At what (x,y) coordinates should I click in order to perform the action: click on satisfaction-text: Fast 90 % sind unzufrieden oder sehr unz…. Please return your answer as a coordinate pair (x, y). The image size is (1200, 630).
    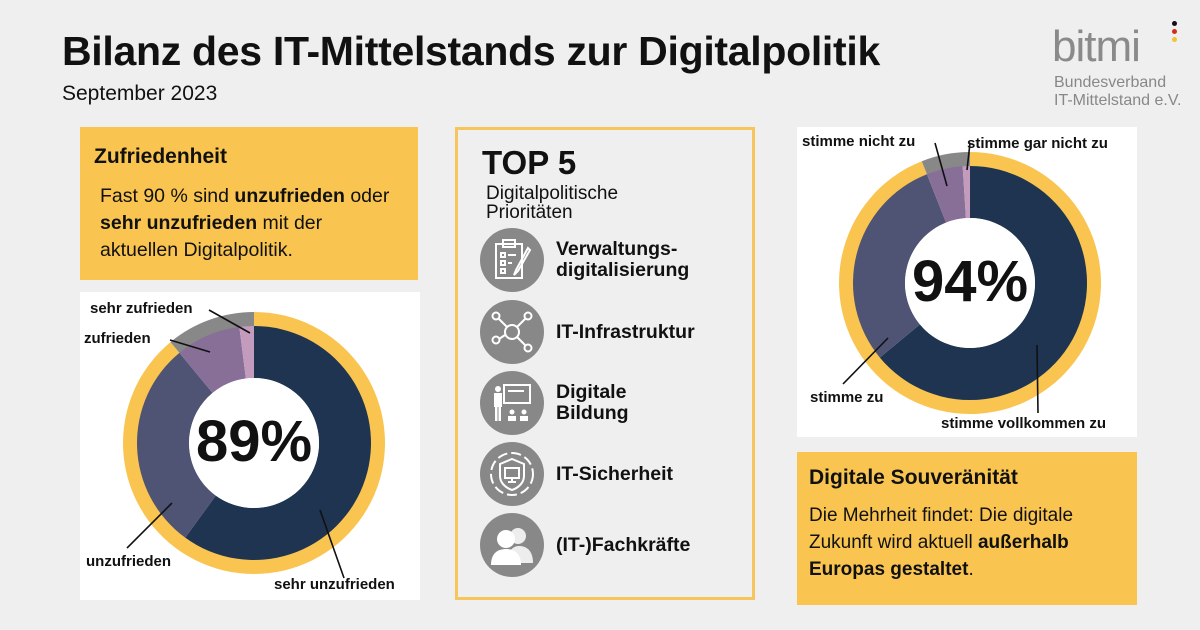
    Looking at the image, I should click on (245, 223).